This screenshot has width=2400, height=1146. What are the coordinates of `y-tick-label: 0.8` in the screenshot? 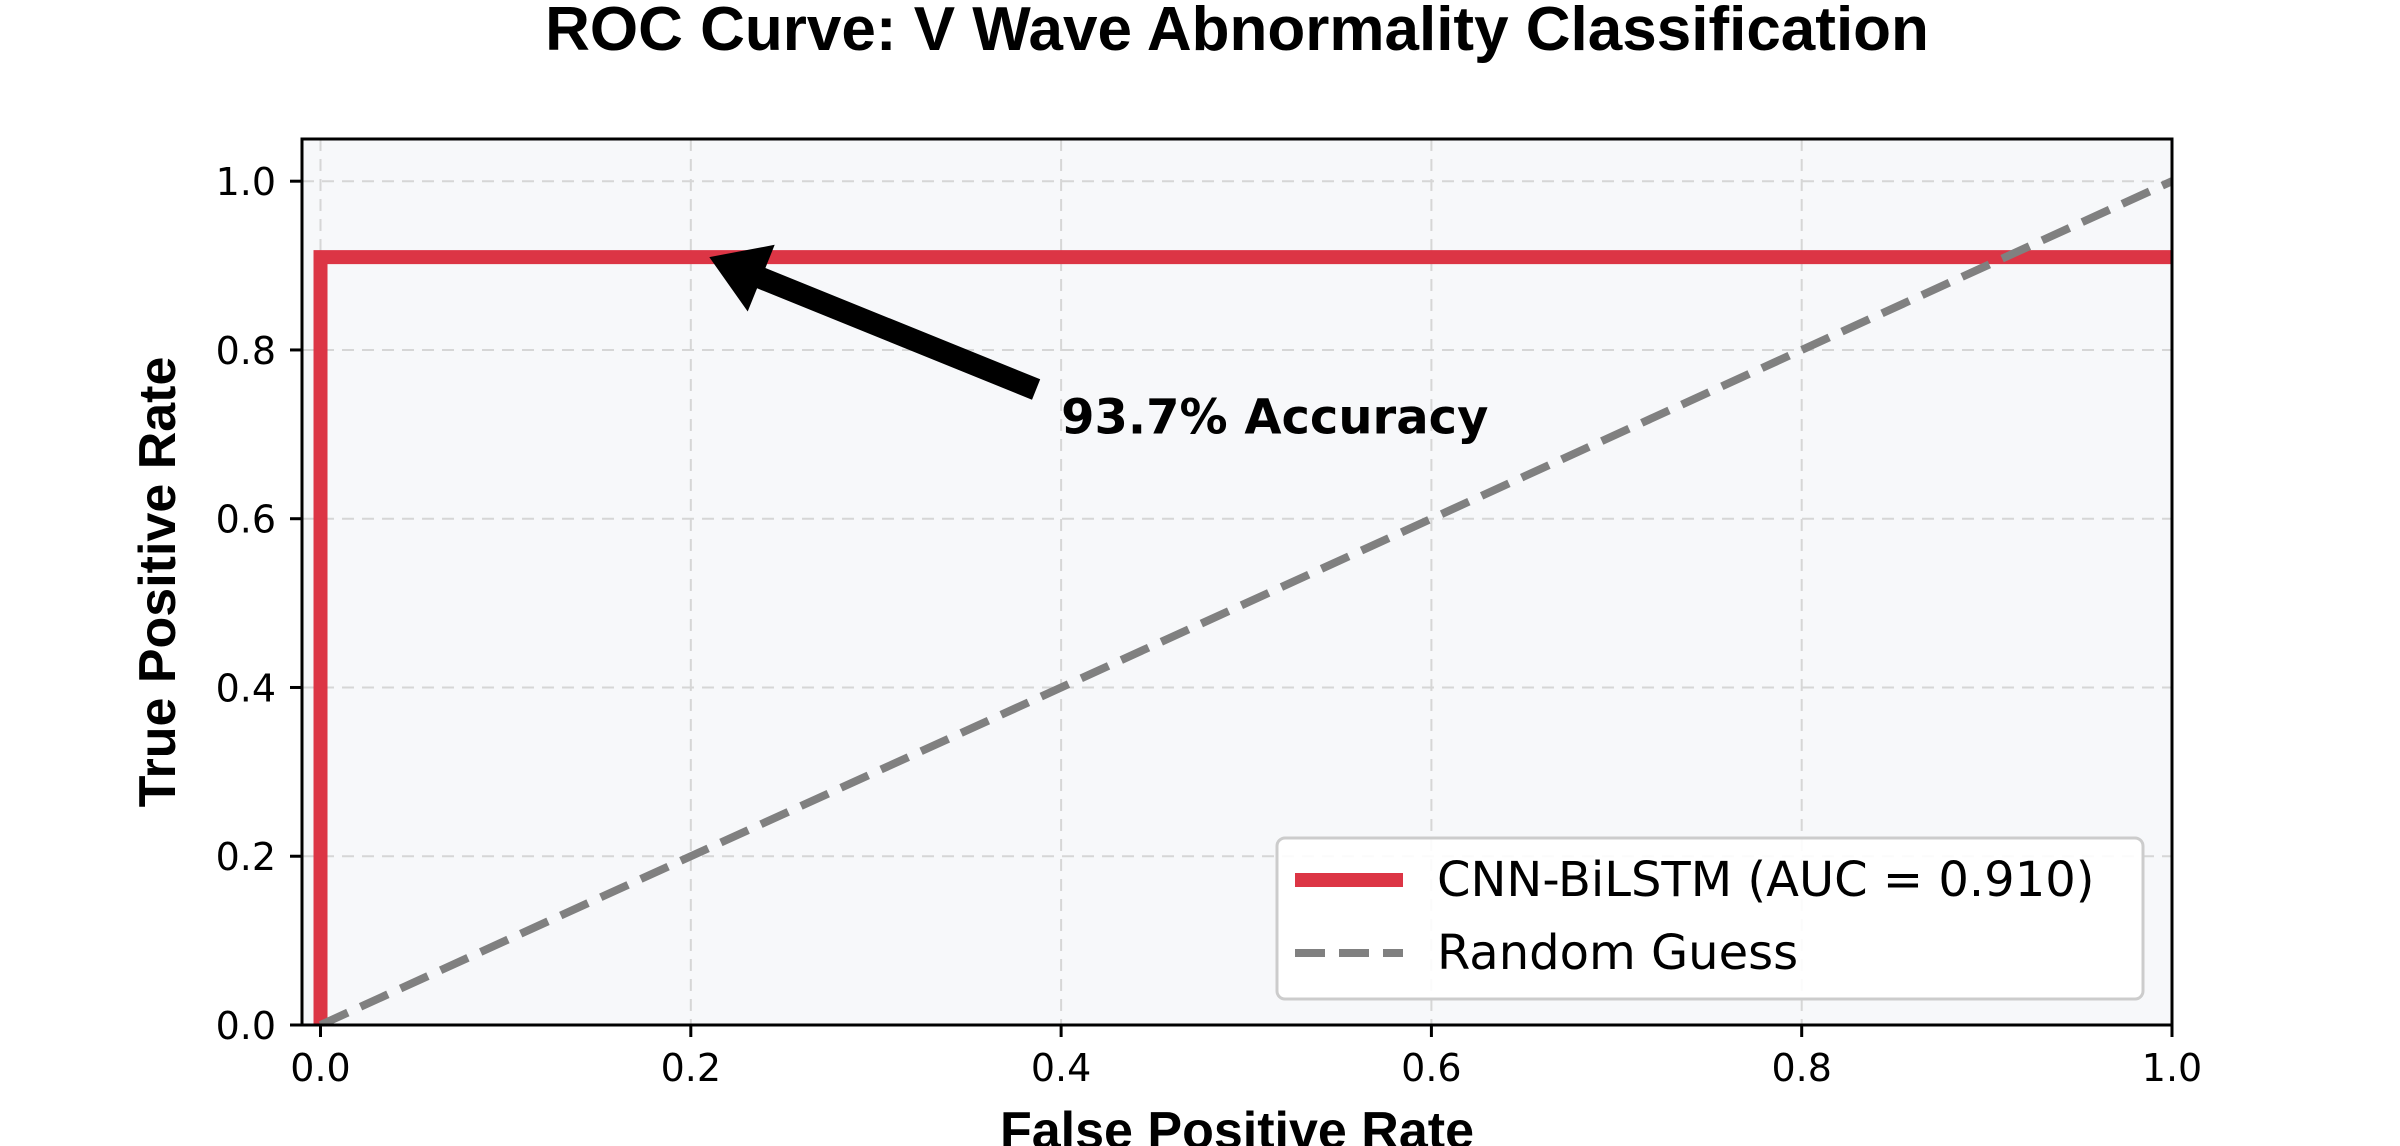 It's located at (246, 351).